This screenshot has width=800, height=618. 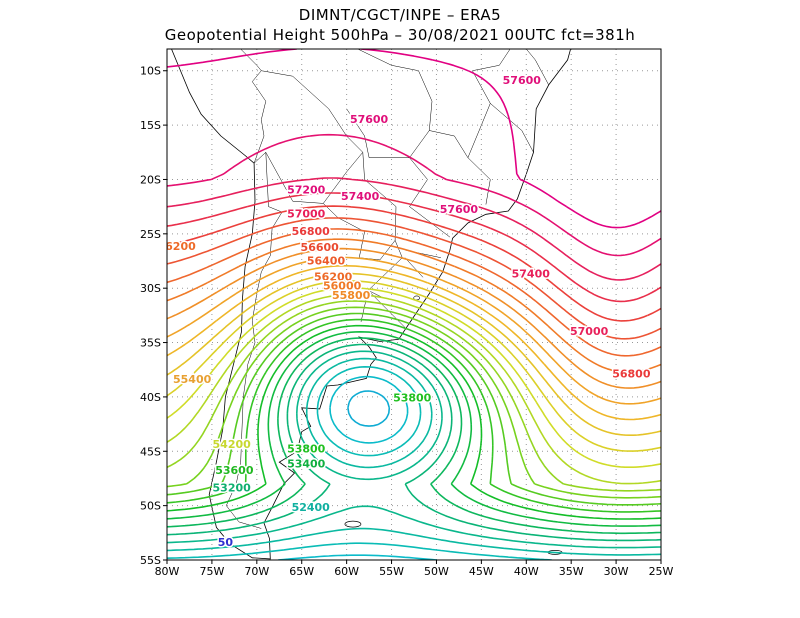 What do you see at coordinates (150, 179) in the screenshot?
I see `lat-tick-label: 20S` at bounding box center [150, 179].